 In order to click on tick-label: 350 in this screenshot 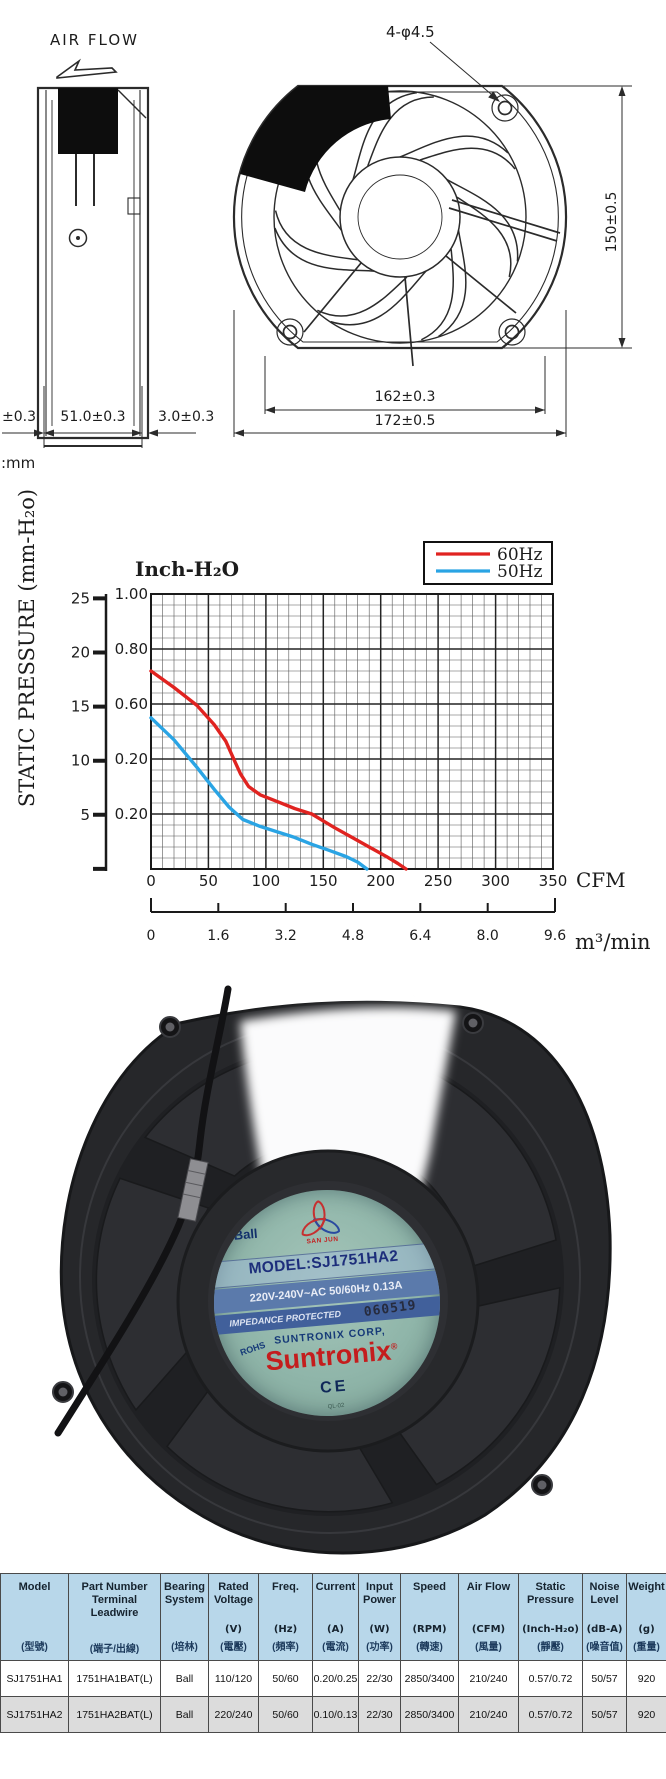, I will do `click(553, 881)`.